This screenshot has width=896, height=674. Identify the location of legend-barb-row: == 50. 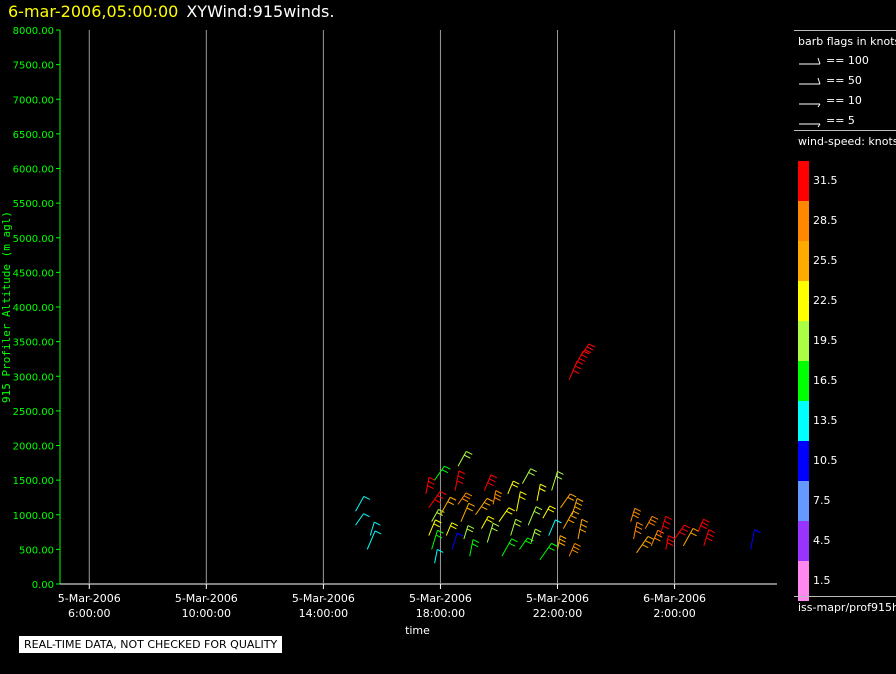
(846, 82).